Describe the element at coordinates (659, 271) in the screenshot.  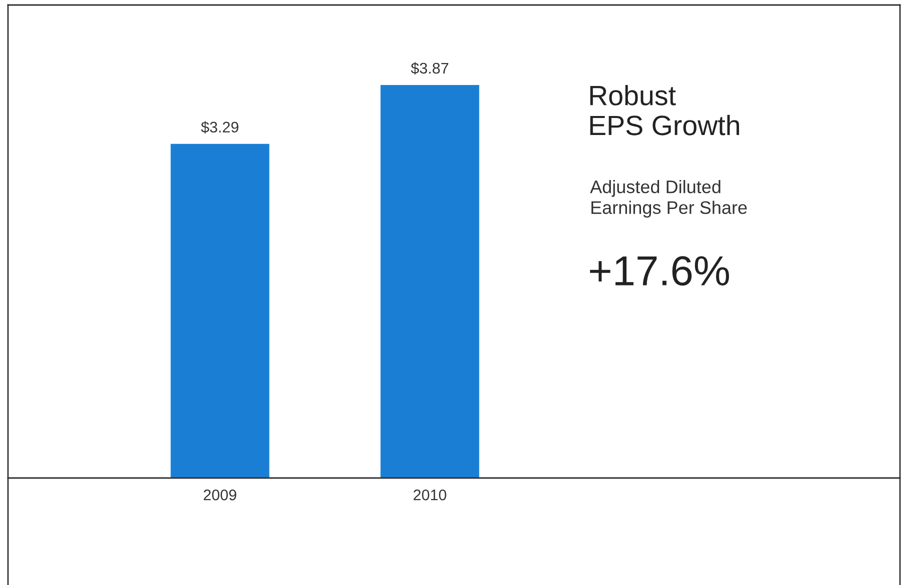
I see `text: +17.6%` at that location.